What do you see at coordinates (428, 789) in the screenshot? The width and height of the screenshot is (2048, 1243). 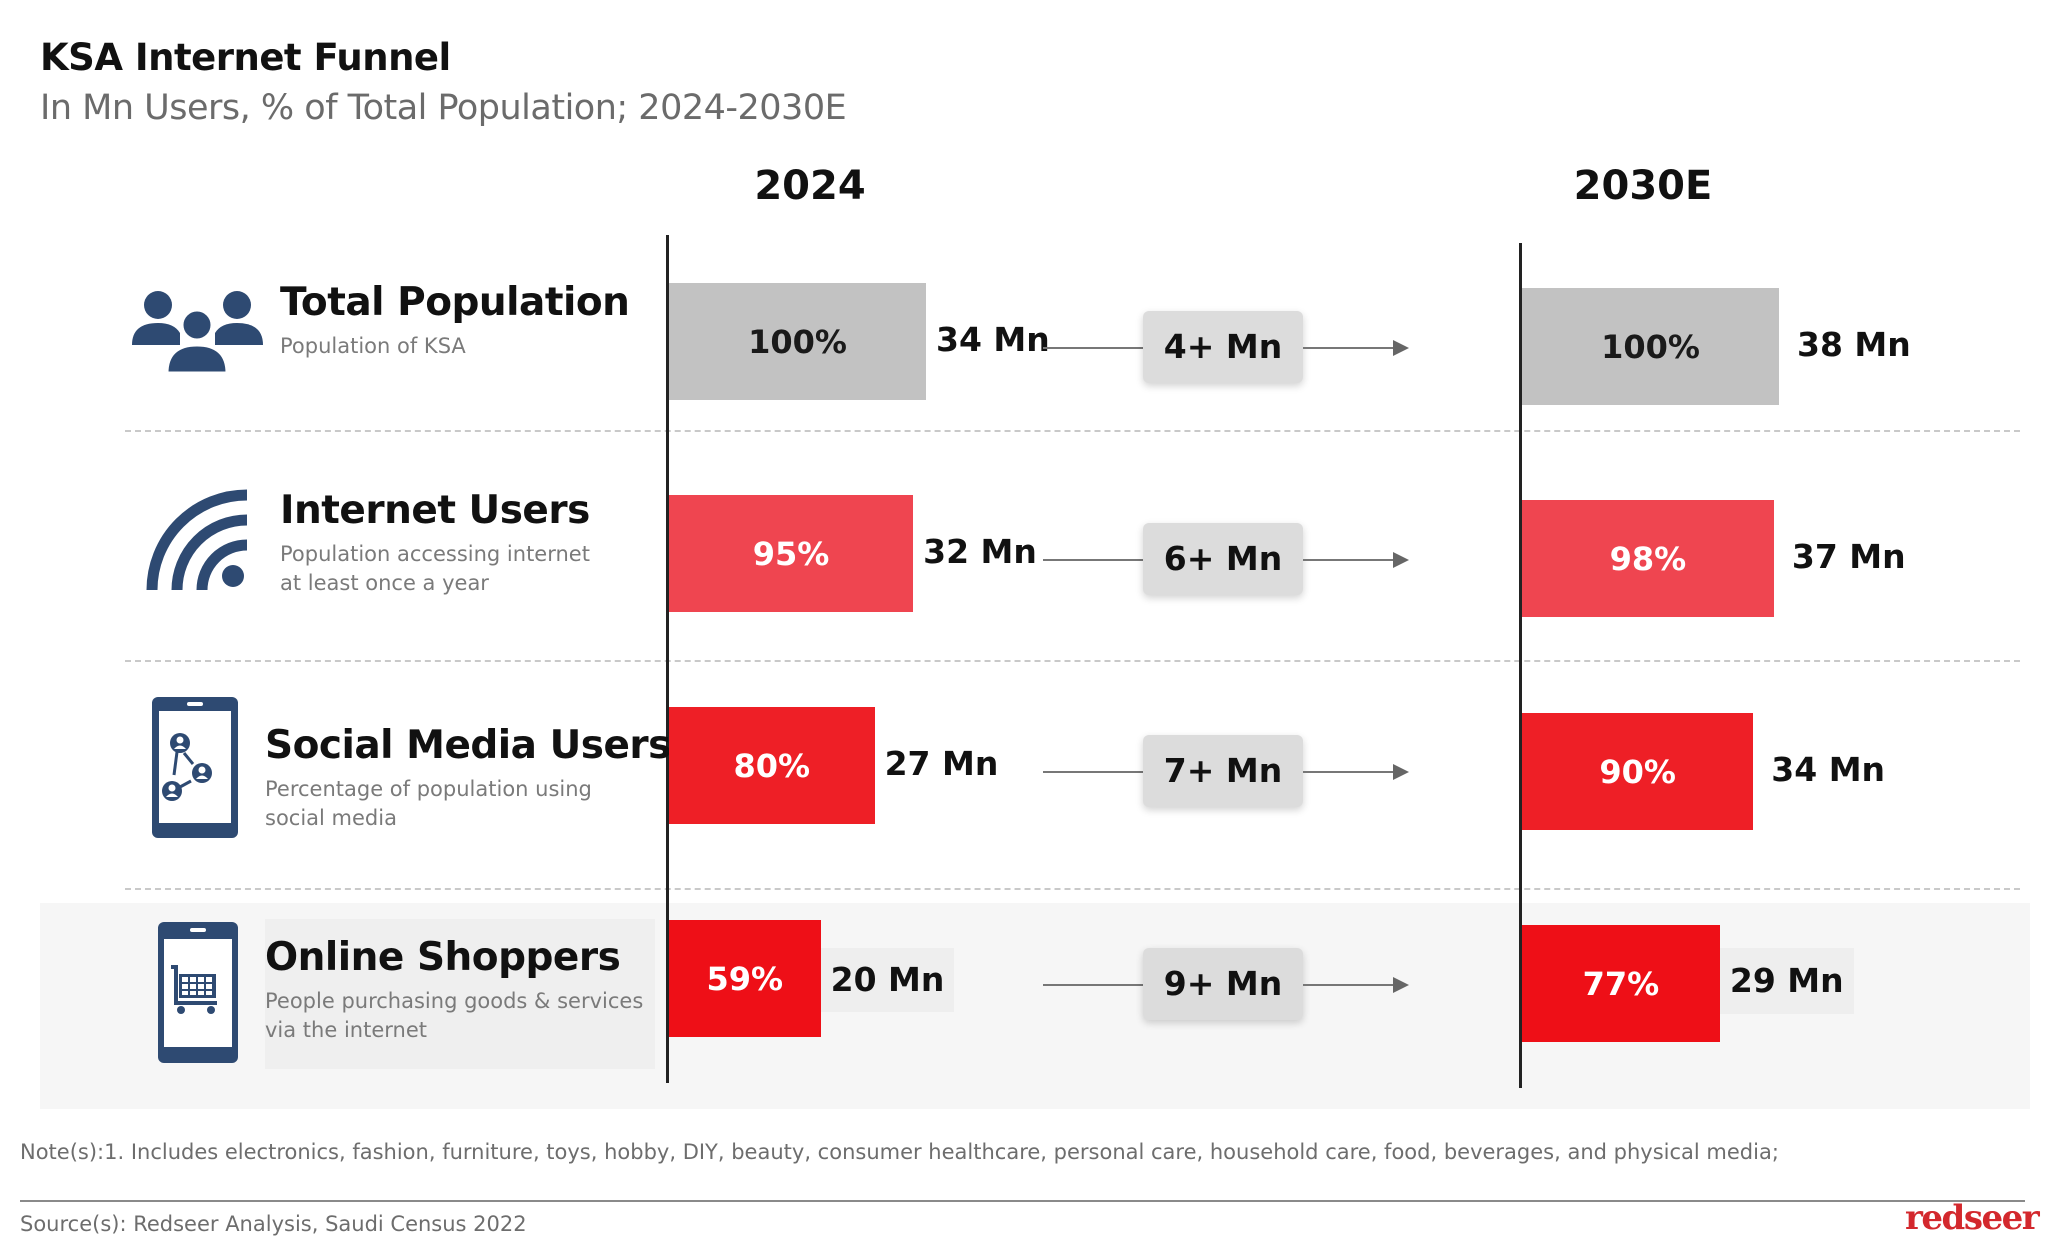 I see `row-desc-social-media-line1: Percentage of population using` at bounding box center [428, 789].